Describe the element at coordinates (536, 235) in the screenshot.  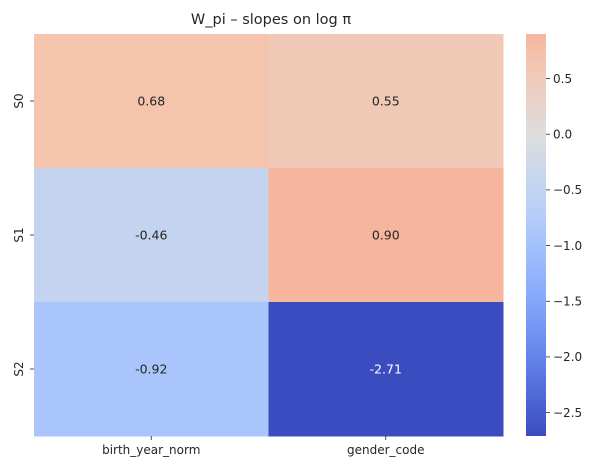
I see `colorbar-gradient` at that location.